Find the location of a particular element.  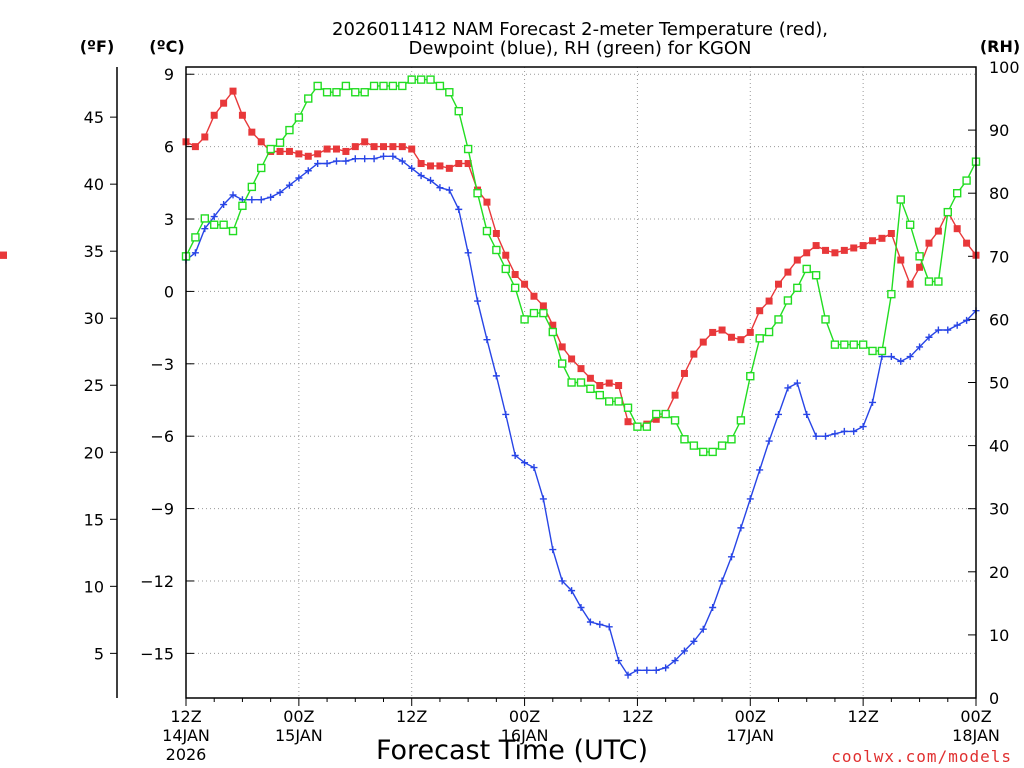

fahrenheit-tick-label: 15 is located at coordinates (94, 519).